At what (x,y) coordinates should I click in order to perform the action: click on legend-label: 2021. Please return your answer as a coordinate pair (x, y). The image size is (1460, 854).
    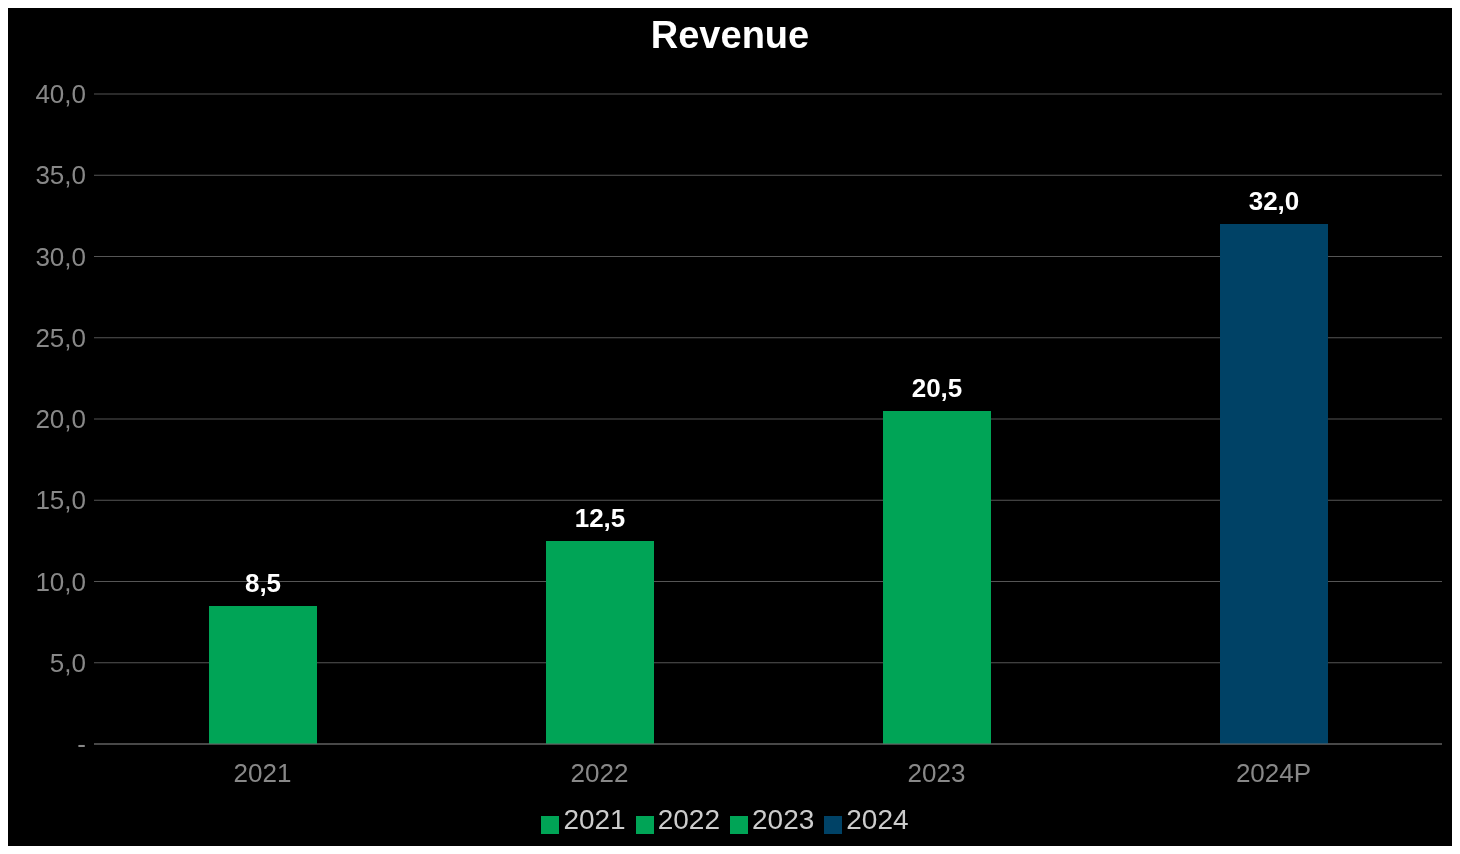
    Looking at the image, I should click on (594, 819).